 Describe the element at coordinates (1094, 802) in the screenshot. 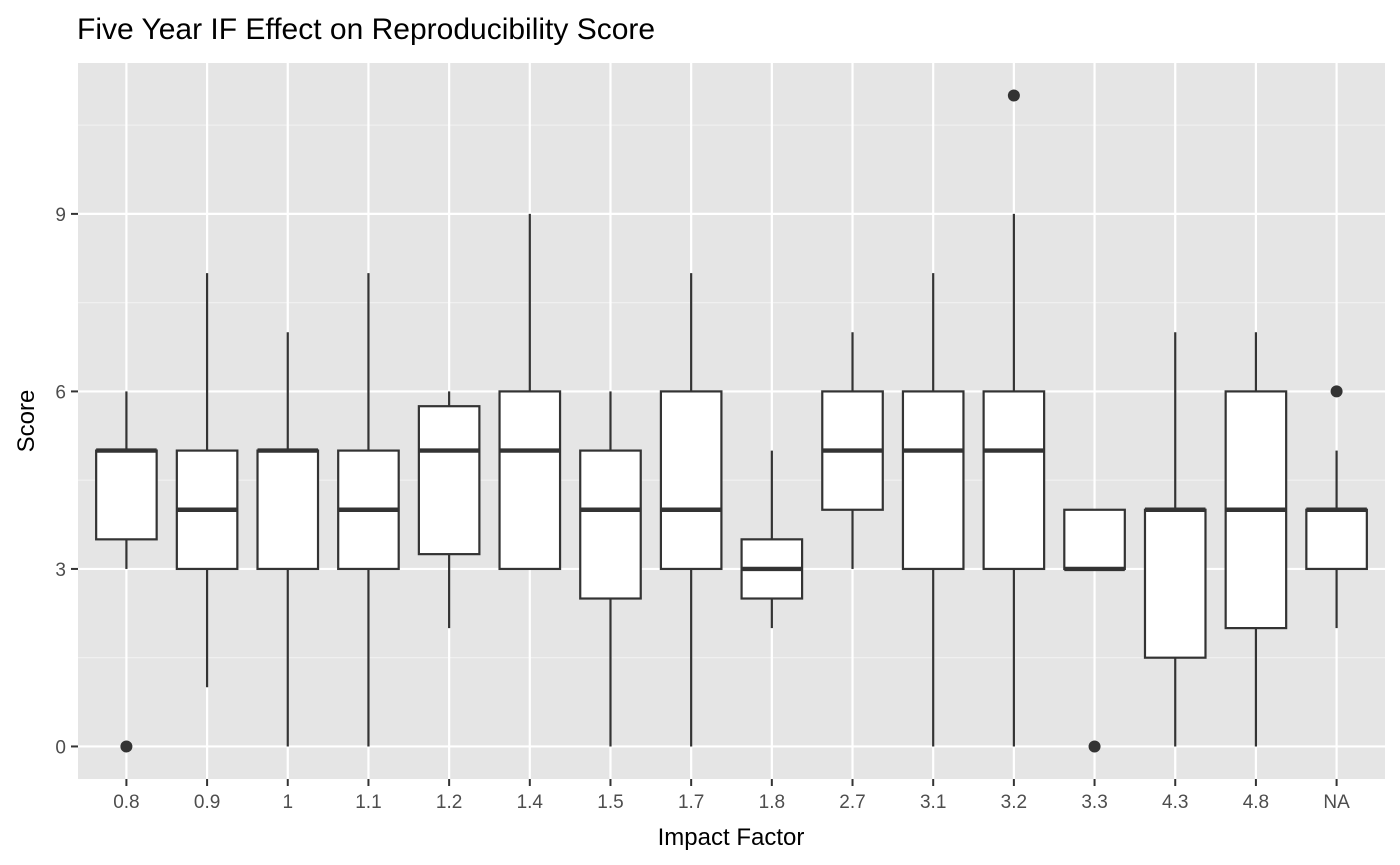

I see `x-tick-label: 3.3` at that location.